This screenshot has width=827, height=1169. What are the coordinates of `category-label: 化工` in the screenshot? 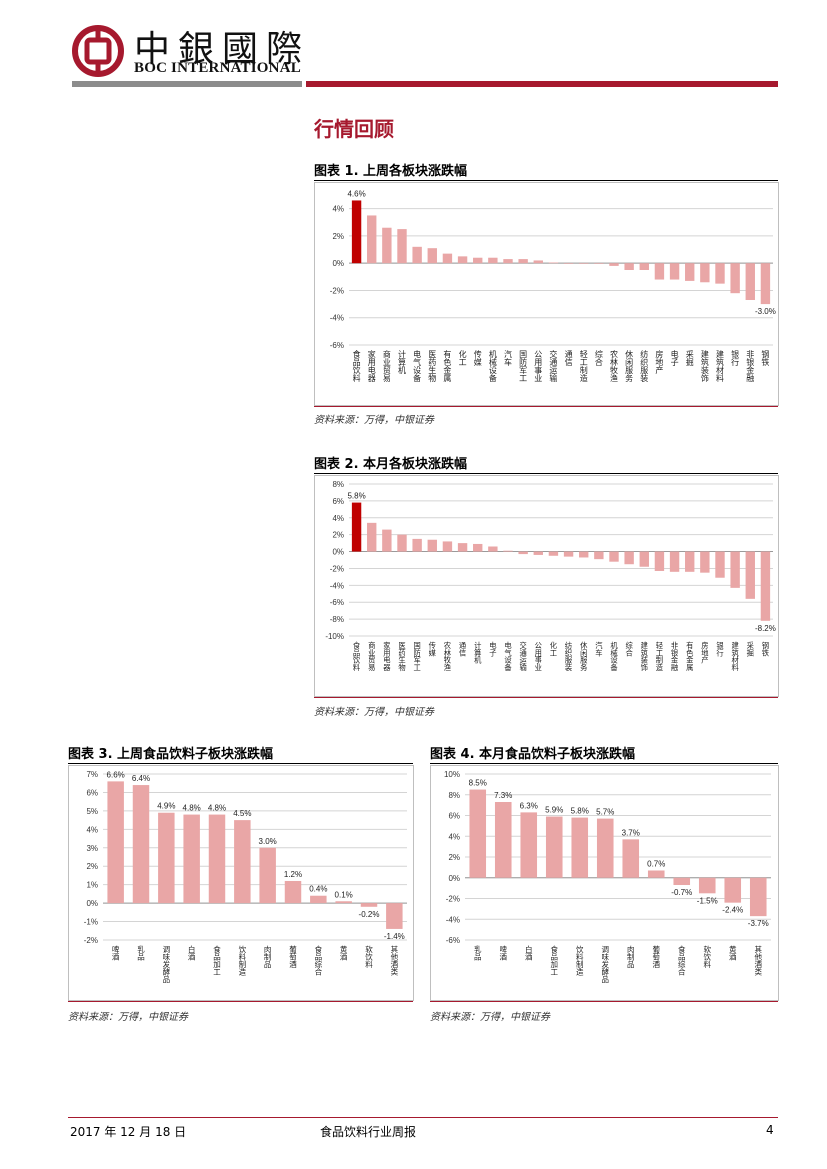 It's located at (463, 358).